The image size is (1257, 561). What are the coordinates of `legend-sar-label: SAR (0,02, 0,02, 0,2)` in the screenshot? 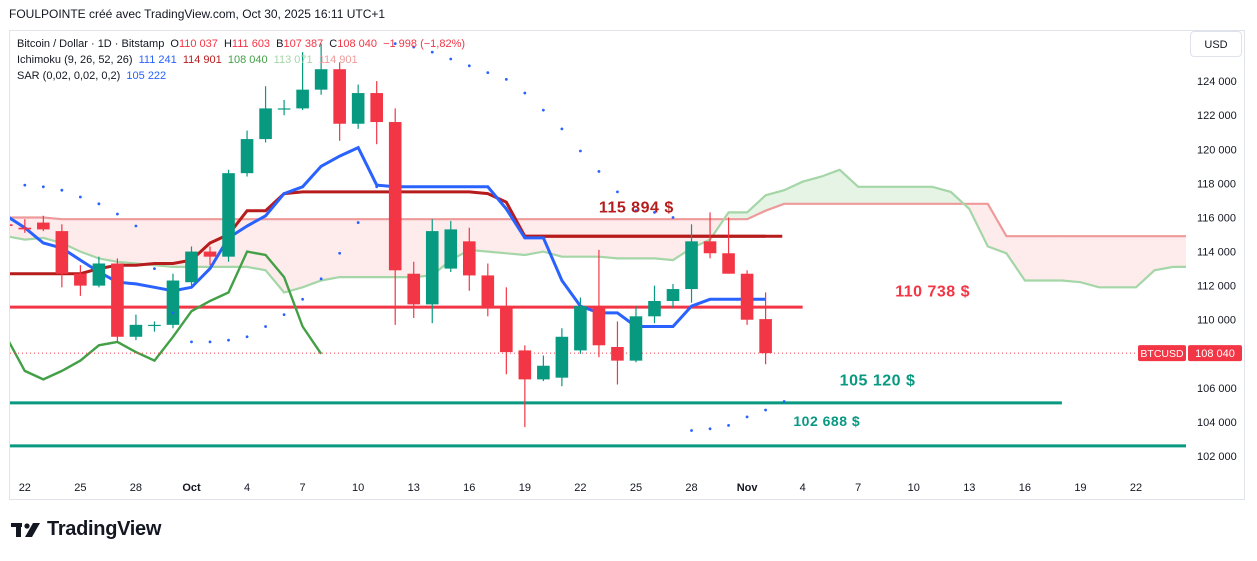 It's located at (69, 76).